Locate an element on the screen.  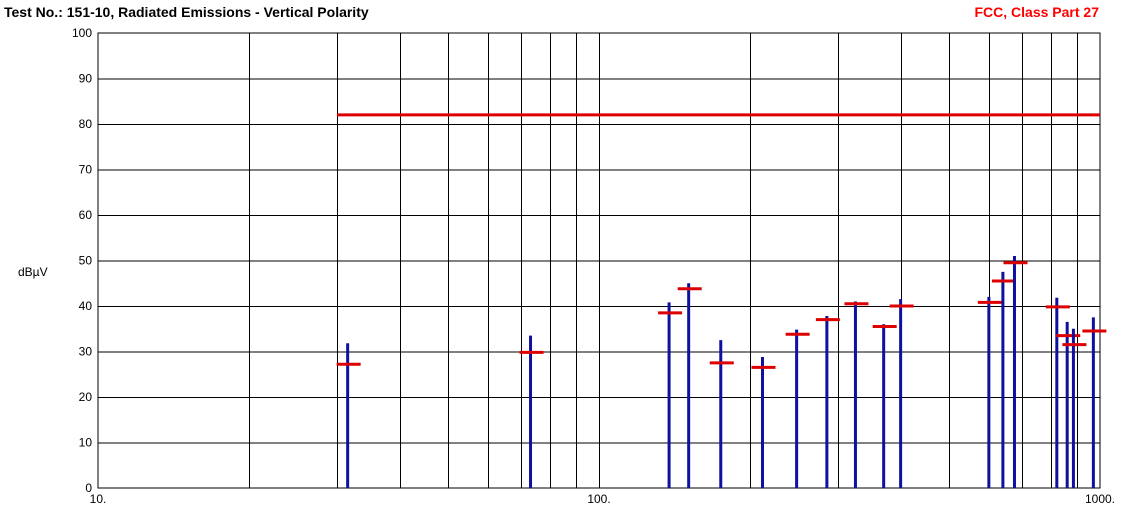
y-axis-label: dBµV is located at coordinates (33, 272).